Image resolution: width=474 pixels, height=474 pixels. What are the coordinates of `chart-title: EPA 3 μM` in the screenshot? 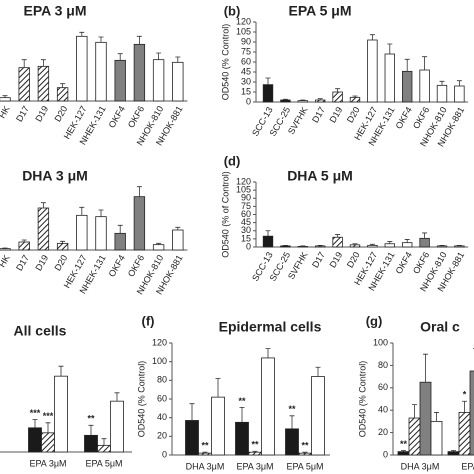 It's located at (54, 11).